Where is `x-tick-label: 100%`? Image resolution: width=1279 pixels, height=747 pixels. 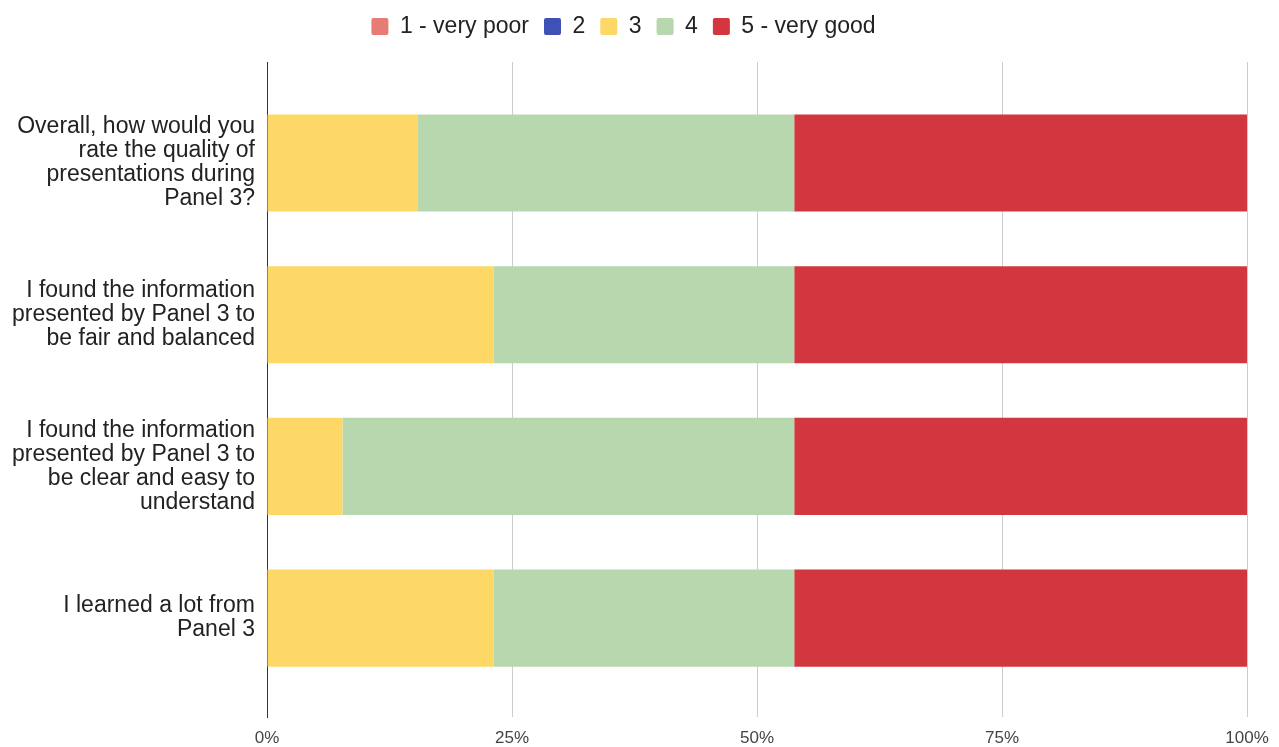 x-tick-label: 100% is located at coordinates (1247, 737).